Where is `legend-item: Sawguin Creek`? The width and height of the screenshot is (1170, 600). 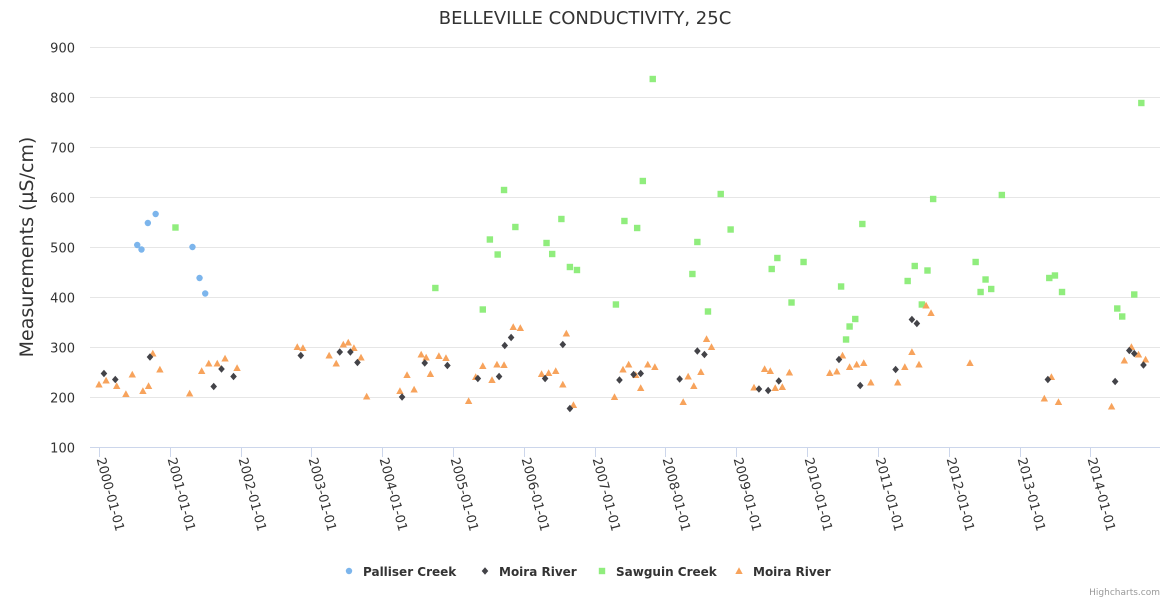
legend-item: Sawguin Creek is located at coordinates (658, 572).